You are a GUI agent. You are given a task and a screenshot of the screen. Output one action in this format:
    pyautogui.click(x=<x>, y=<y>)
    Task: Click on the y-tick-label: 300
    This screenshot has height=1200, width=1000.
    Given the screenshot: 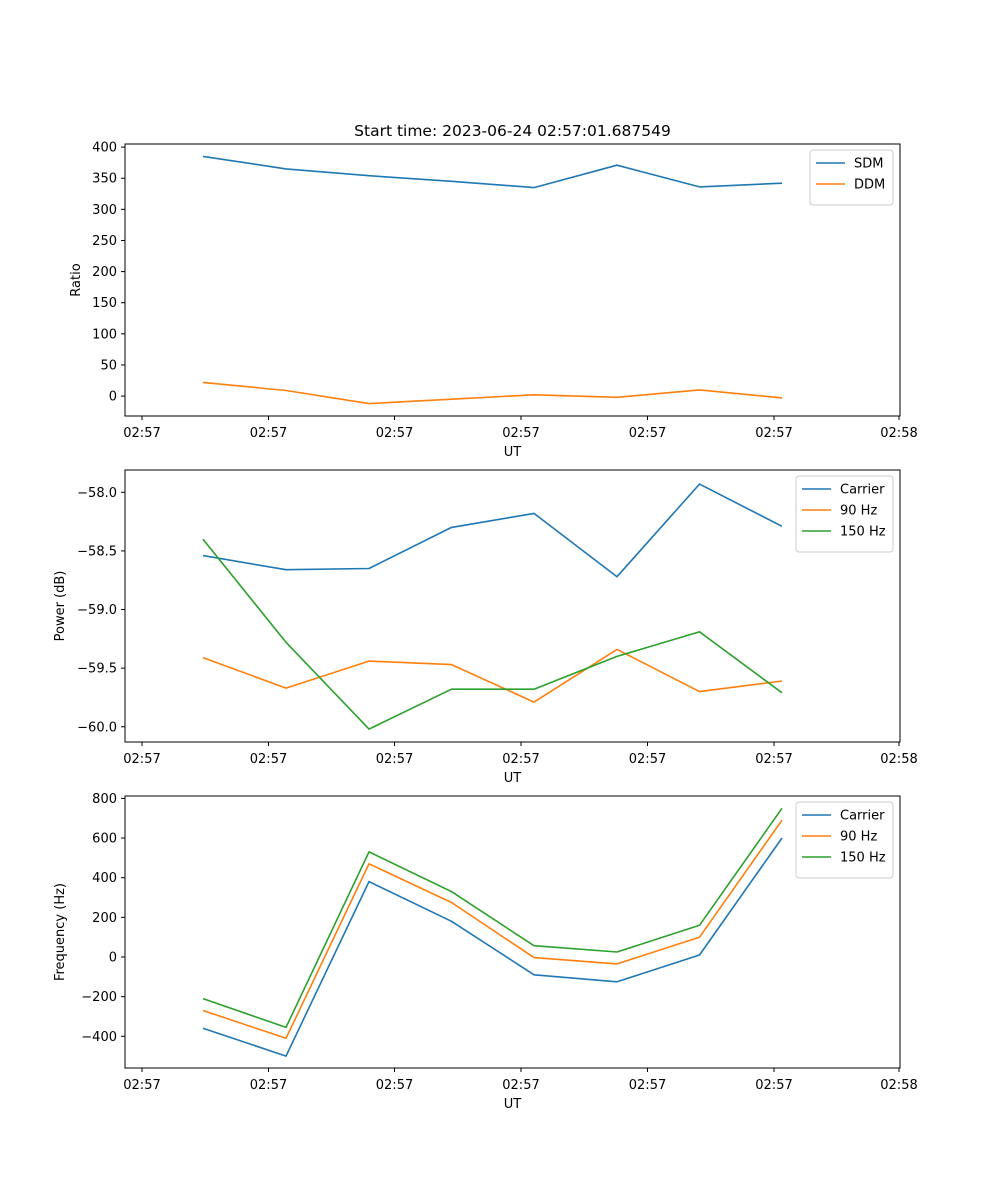 What is the action you would take?
    pyautogui.click(x=104, y=210)
    